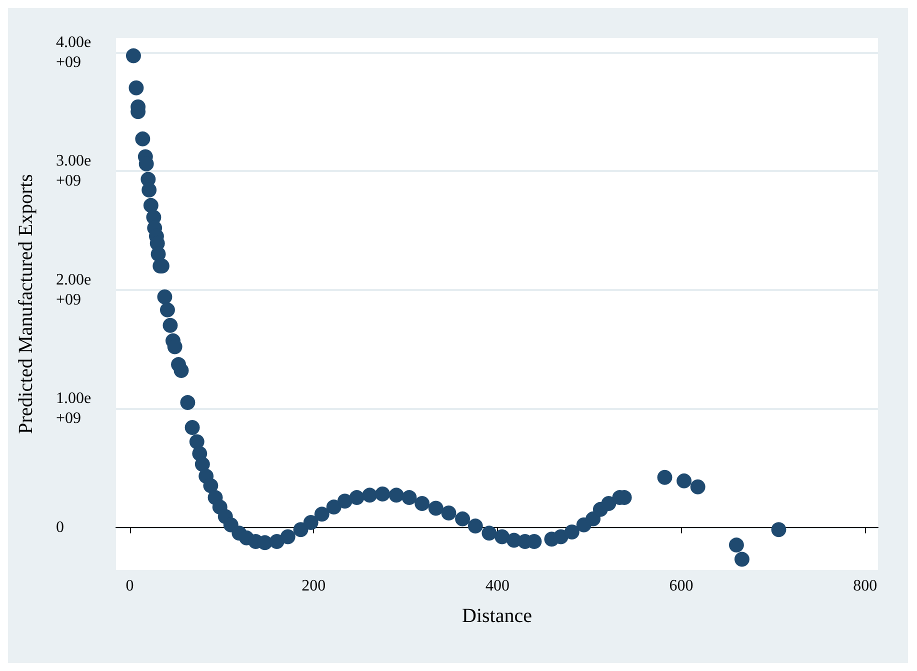 This screenshot has width=917, height=671. I want to click on x-tick-label: 400, so click(497, 586).